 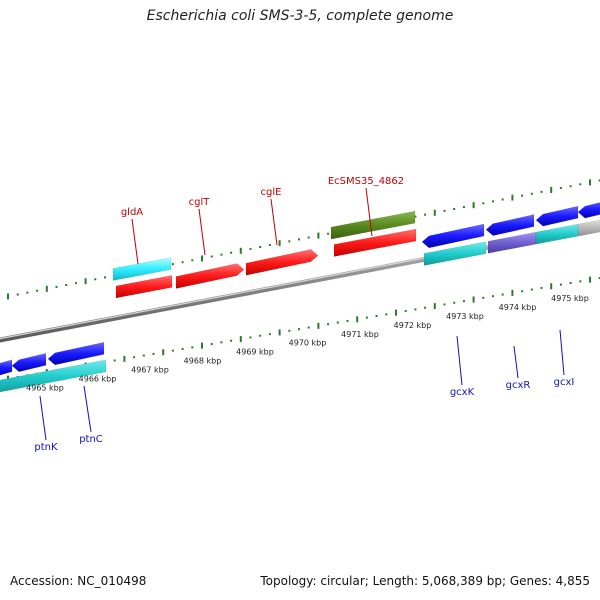 What do you see at coordinates (271, 192) in the screenshot?
I see `gene-label: cglE` at bounding box center [271, 192].